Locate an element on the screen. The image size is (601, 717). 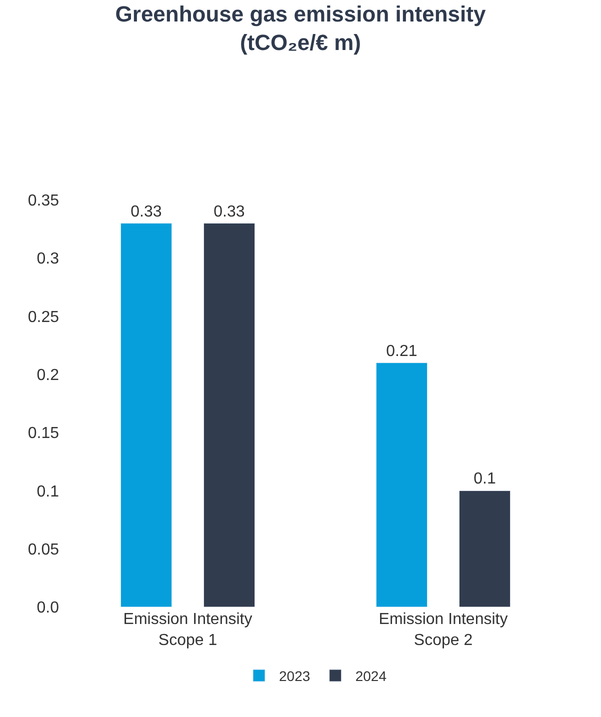
x-tick-label: Emission Intensity Scope 2 is located at coordinates (443, 630).